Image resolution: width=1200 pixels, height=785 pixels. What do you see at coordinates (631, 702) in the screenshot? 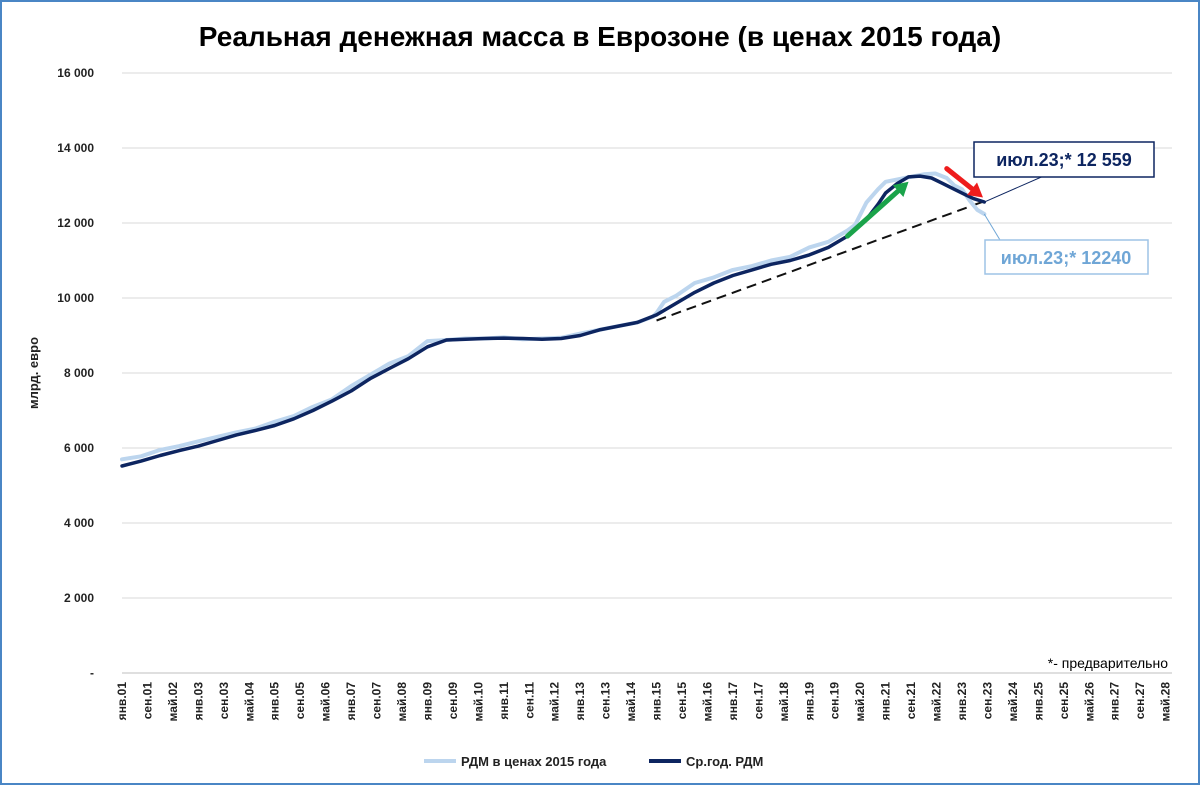
I see `x-tick-20: май.14` at bounding box center [631, 702].